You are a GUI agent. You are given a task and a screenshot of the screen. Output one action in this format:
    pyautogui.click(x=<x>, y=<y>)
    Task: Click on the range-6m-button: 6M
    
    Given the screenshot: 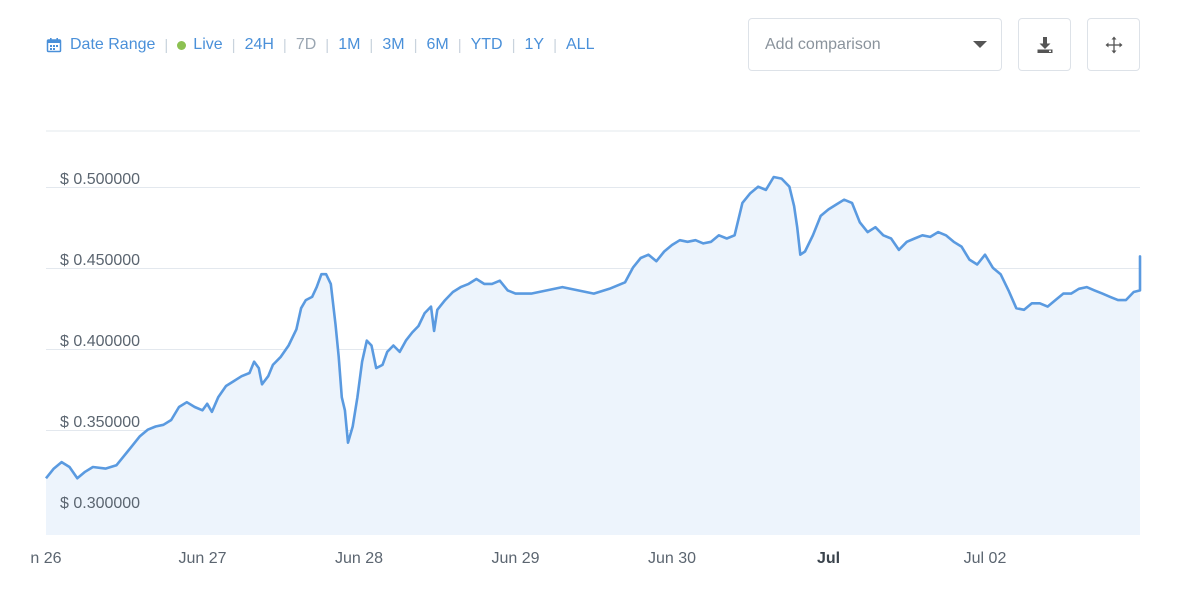 What is the action you would take?
    pyautogui.click(x=437, y=44)
    